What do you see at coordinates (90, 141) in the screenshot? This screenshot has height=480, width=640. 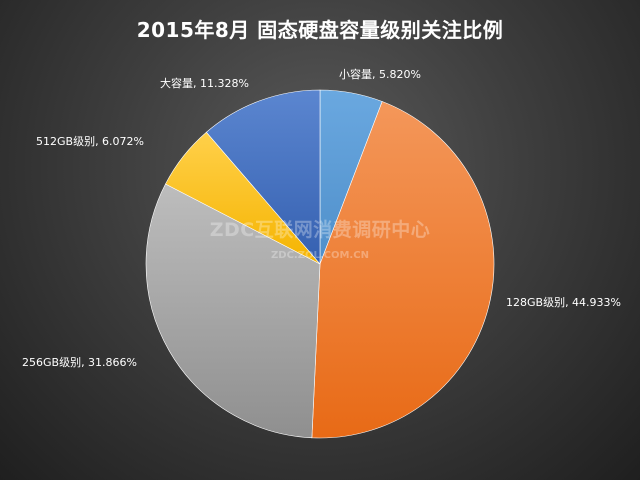 I see `slice-label-4: 512GB级别, 6.072%` at bounding box center [90, 141].